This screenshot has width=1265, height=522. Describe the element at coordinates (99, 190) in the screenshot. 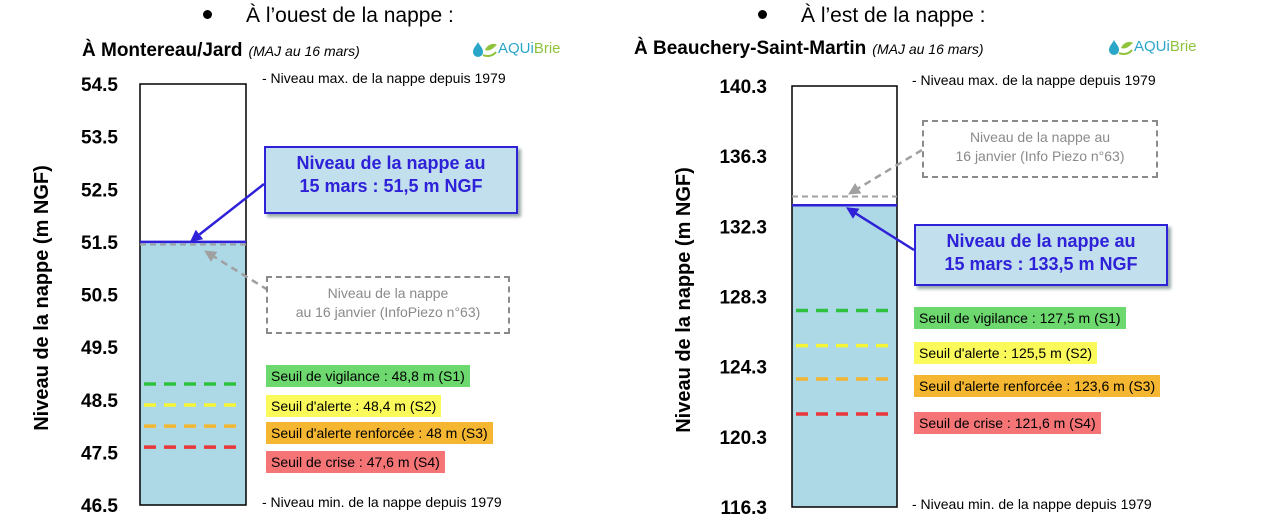

I see `left-tick-label: 52.5` at that location.